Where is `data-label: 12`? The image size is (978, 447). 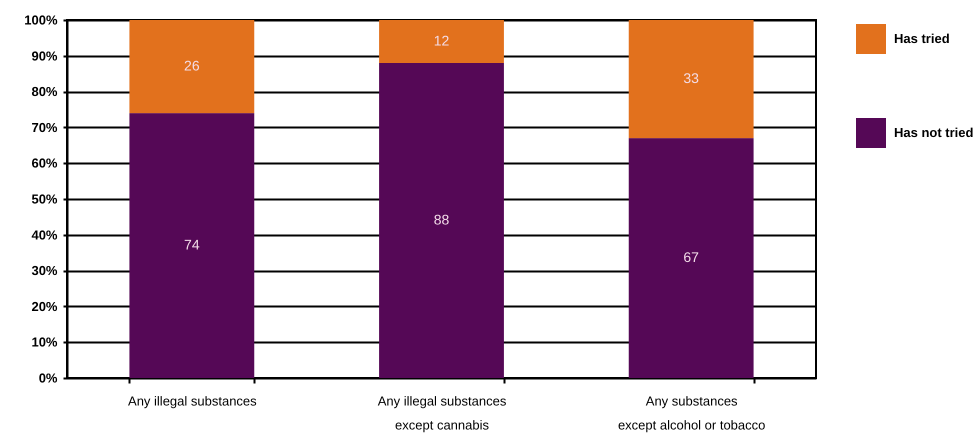 data-label: 12 is located at coordinates (442, 40).